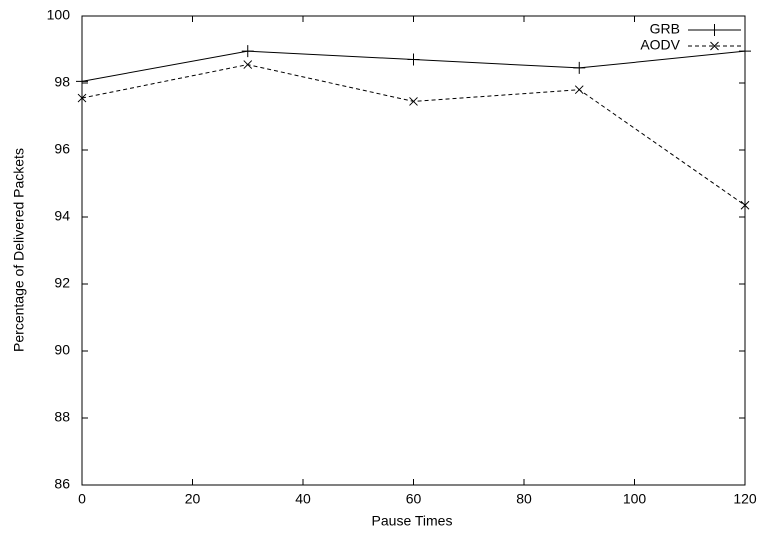 The width and height of the screenshot is (766, 534). I want to click on x-tick-label: 0, so click(82, 499).